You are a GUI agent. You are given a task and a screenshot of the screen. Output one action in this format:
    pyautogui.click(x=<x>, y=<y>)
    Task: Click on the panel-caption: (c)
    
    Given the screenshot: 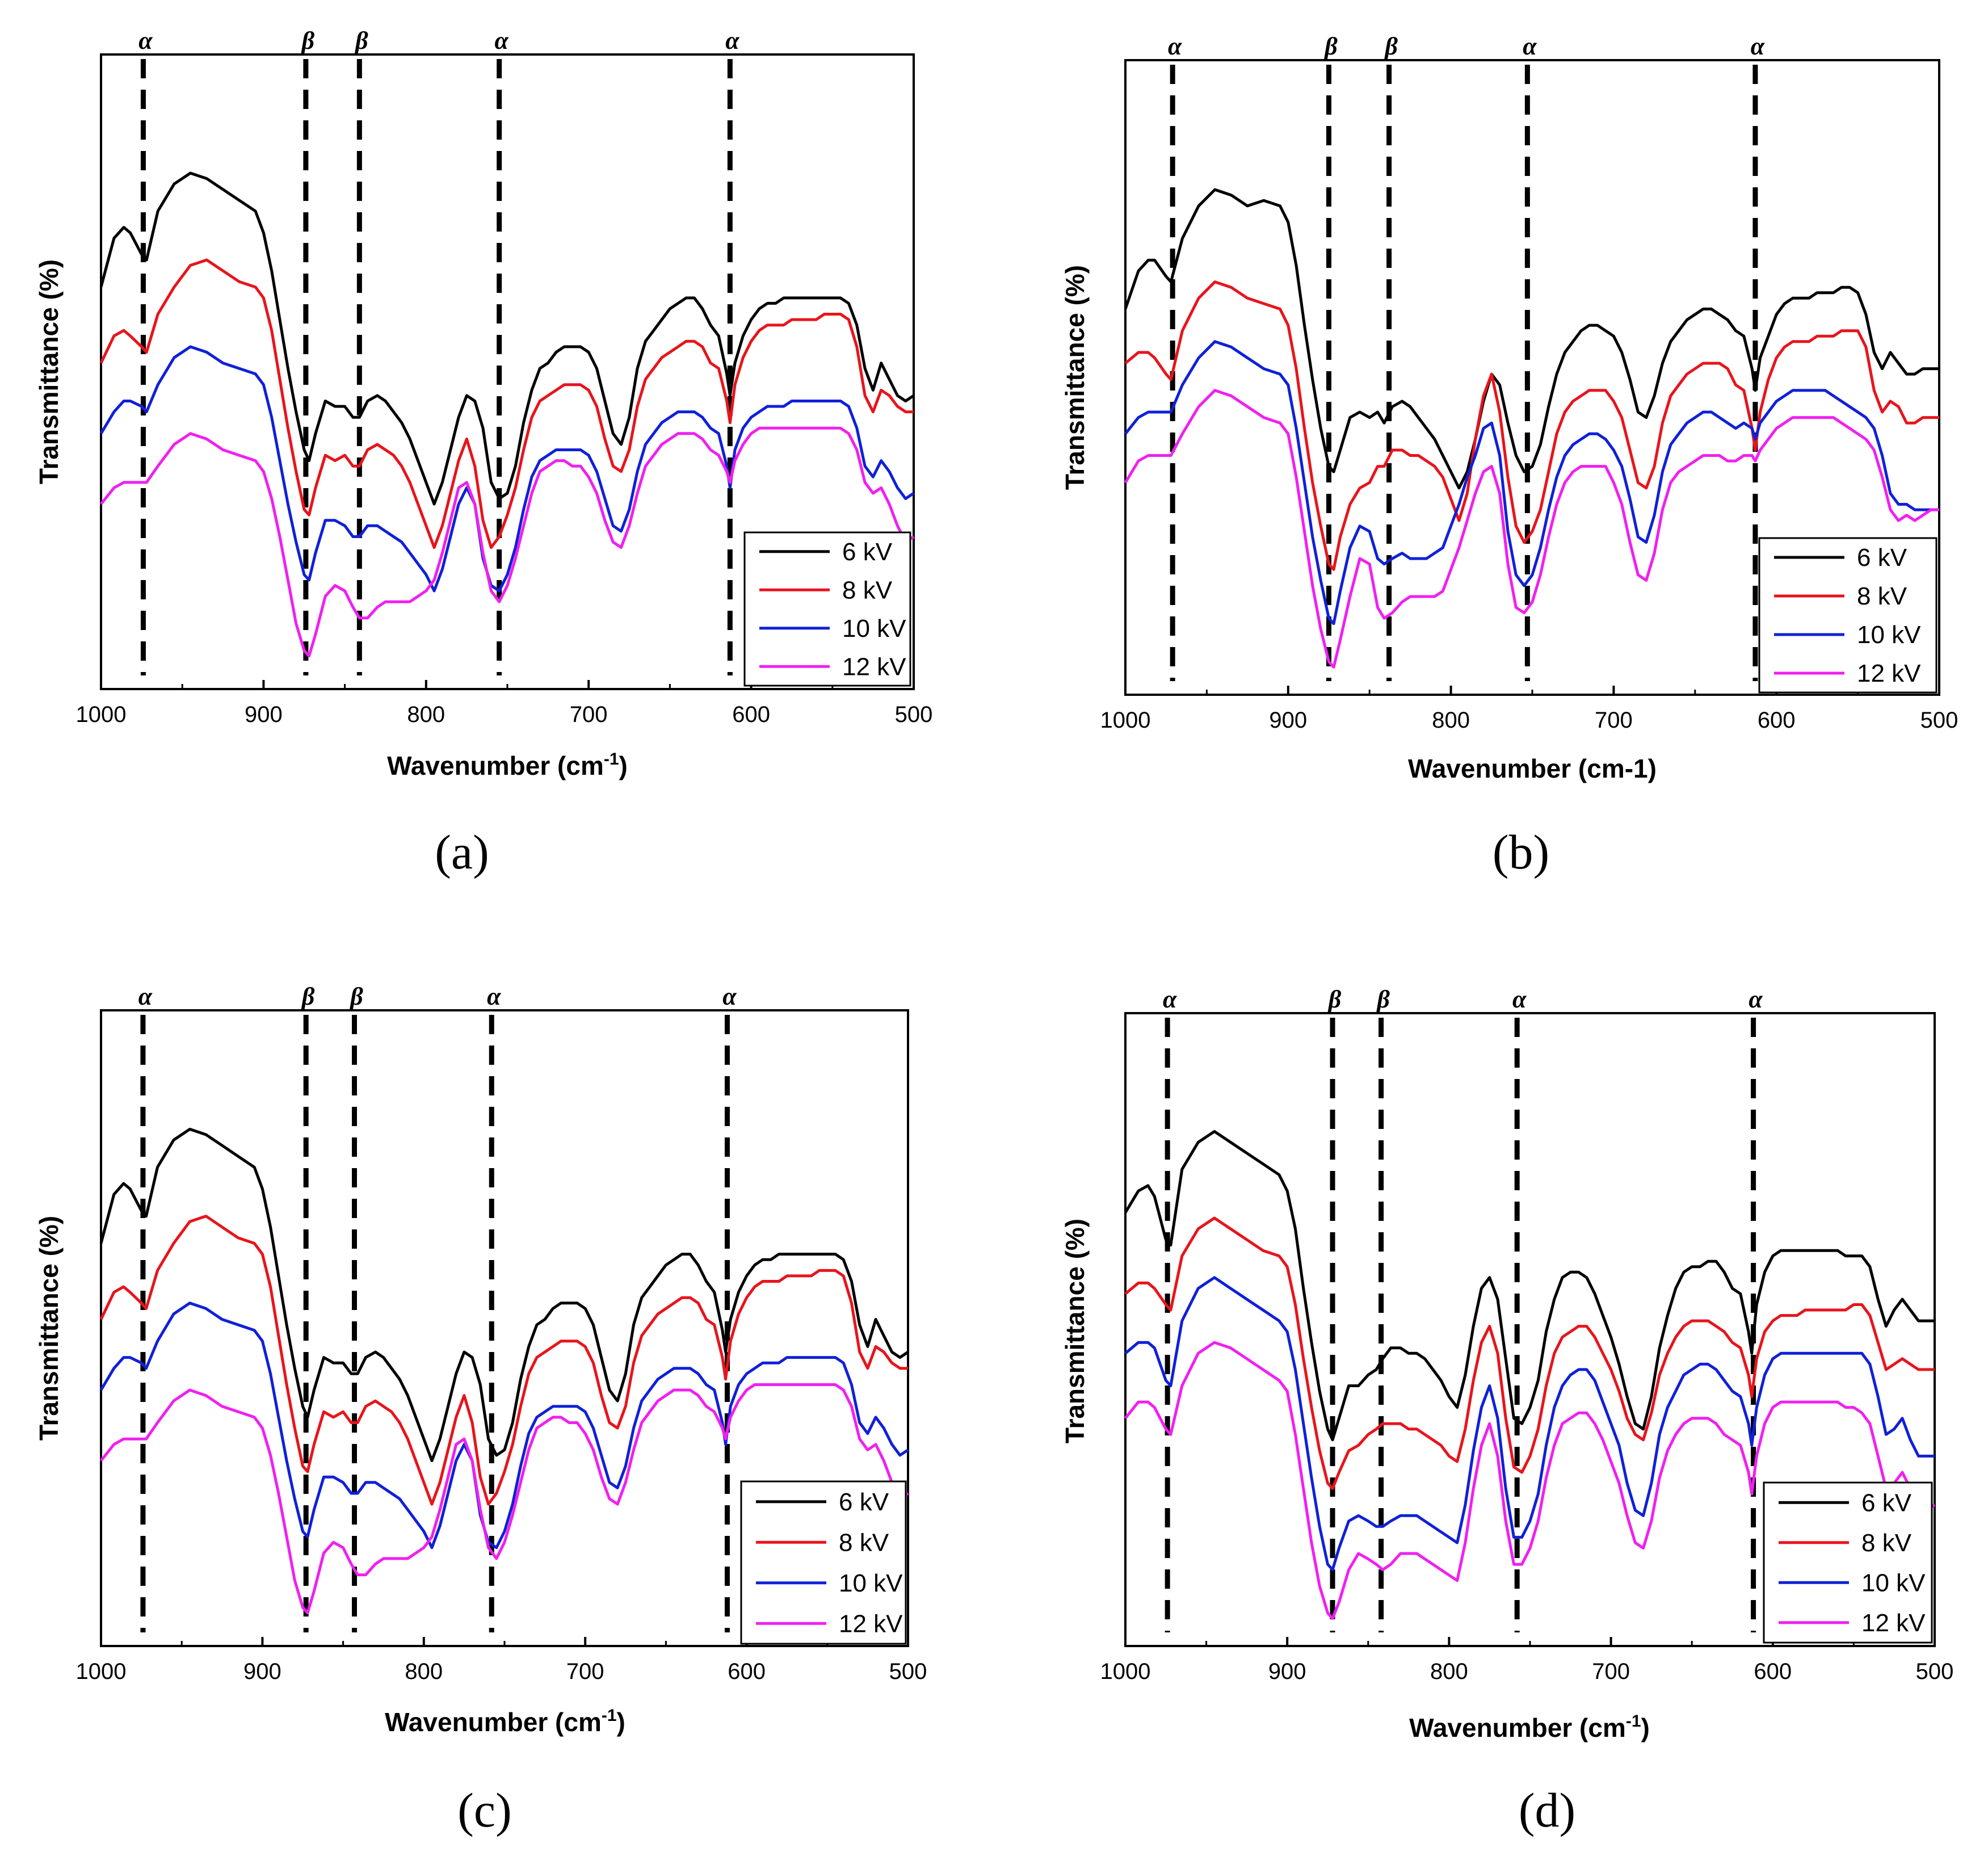 What is the action you would take?
    pyautogui.click(x=484, y=1810)
    